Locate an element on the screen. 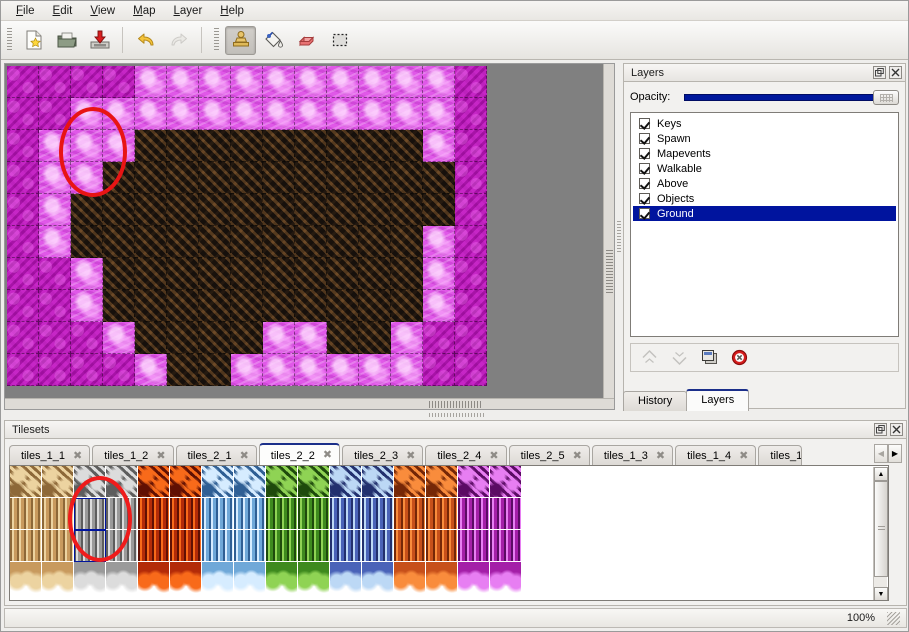 This screenshot has width=909, height=632. duplicate-layer-button is located at coordinates (709, 357).